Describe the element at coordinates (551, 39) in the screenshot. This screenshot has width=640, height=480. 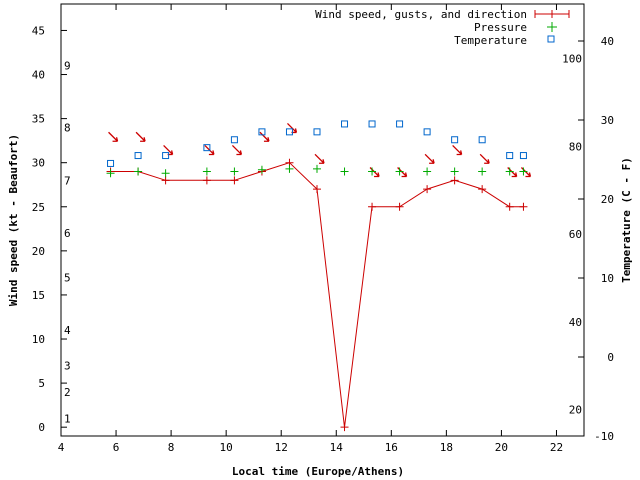
I see `legend-swatch-temperature` at that location.